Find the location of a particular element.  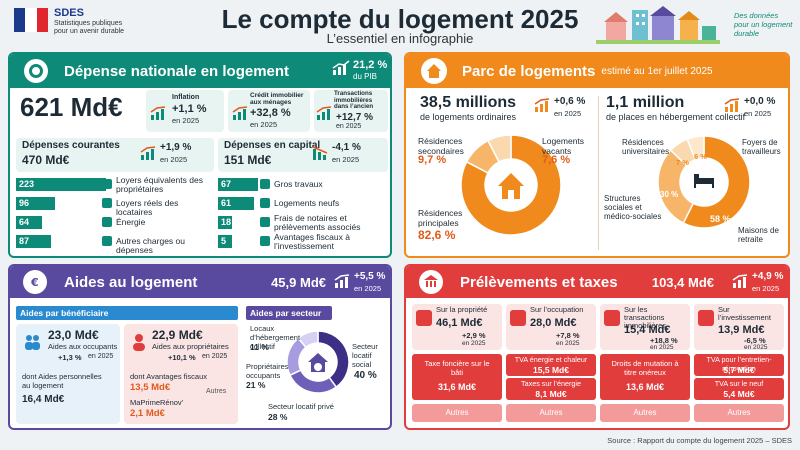

secteur-slice is located at coordinates (313, 381).